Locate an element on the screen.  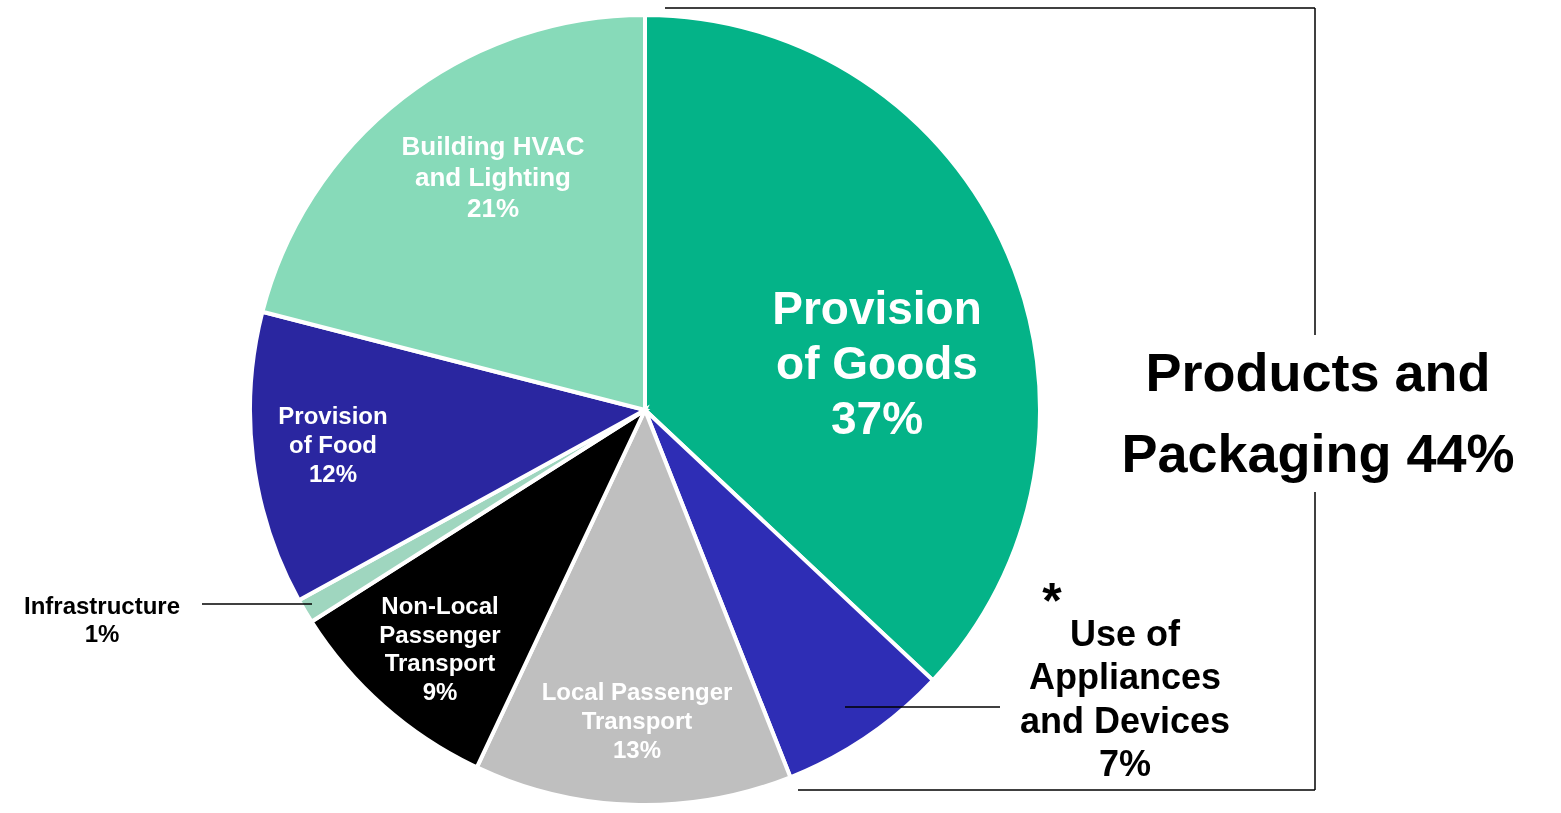
slice-label: Non-Local Passenger Transport is located at coordinates (440, 634).